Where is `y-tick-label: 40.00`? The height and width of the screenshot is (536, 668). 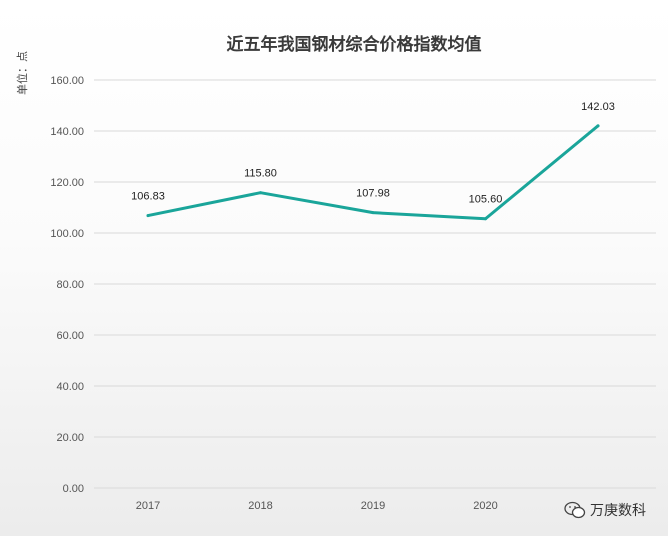
y-tick-label: 40.00 is located at coordinates (70, 387).